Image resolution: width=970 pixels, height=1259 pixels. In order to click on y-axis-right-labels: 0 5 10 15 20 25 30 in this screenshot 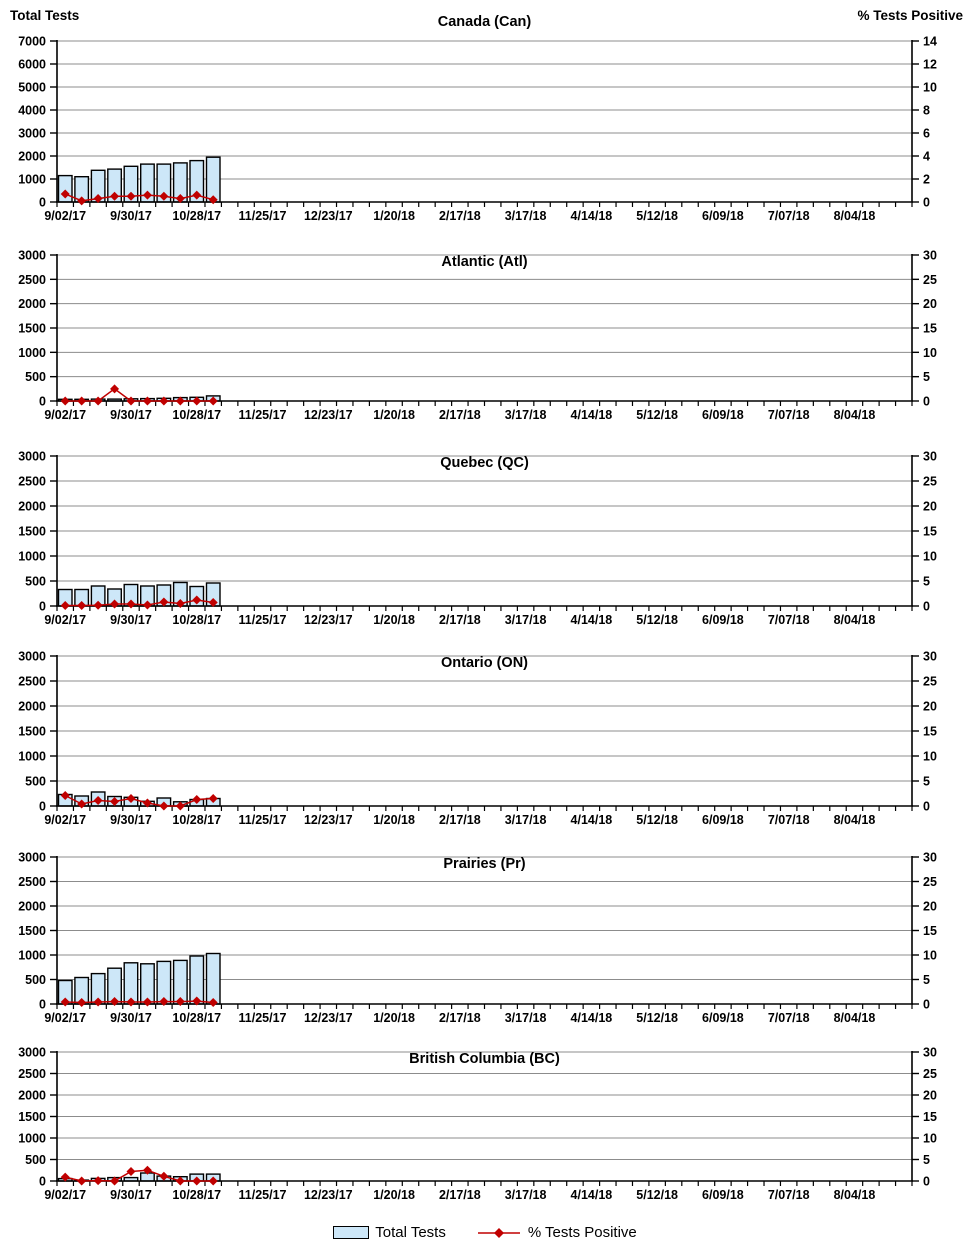, I will do `click(924, 532)`.